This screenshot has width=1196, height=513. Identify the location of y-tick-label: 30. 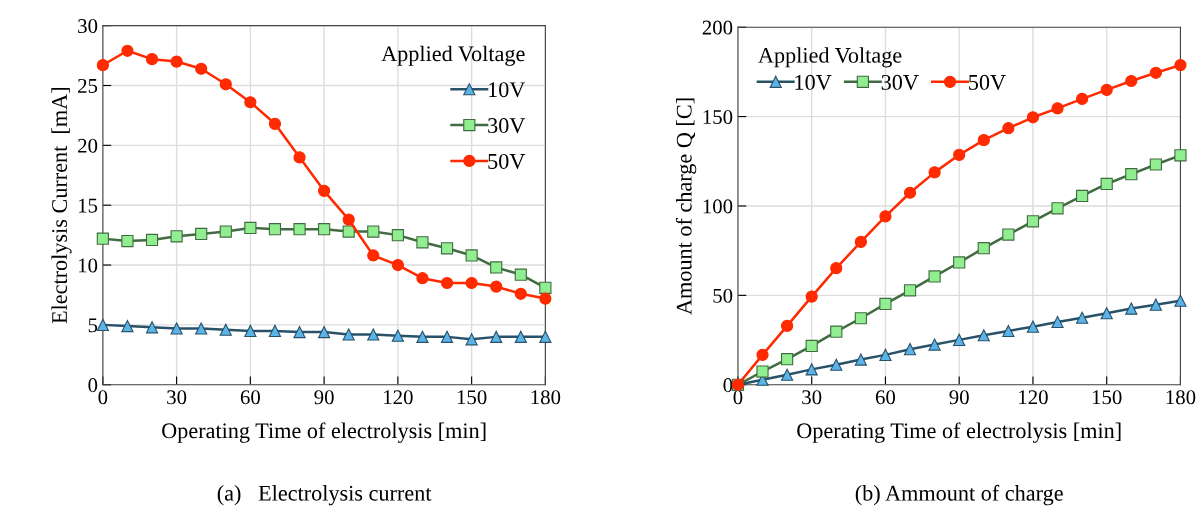
(88, 26).